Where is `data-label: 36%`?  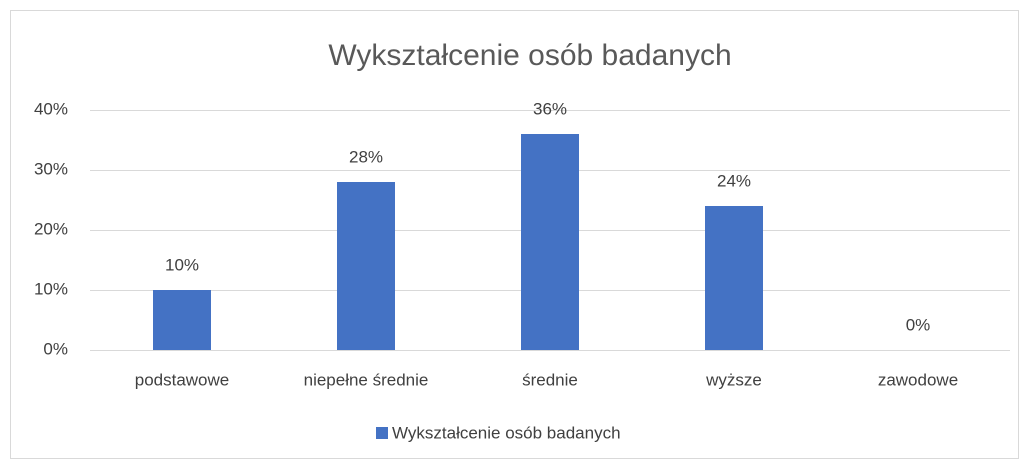
data-label: 36% is located at coordinates (550, 108).